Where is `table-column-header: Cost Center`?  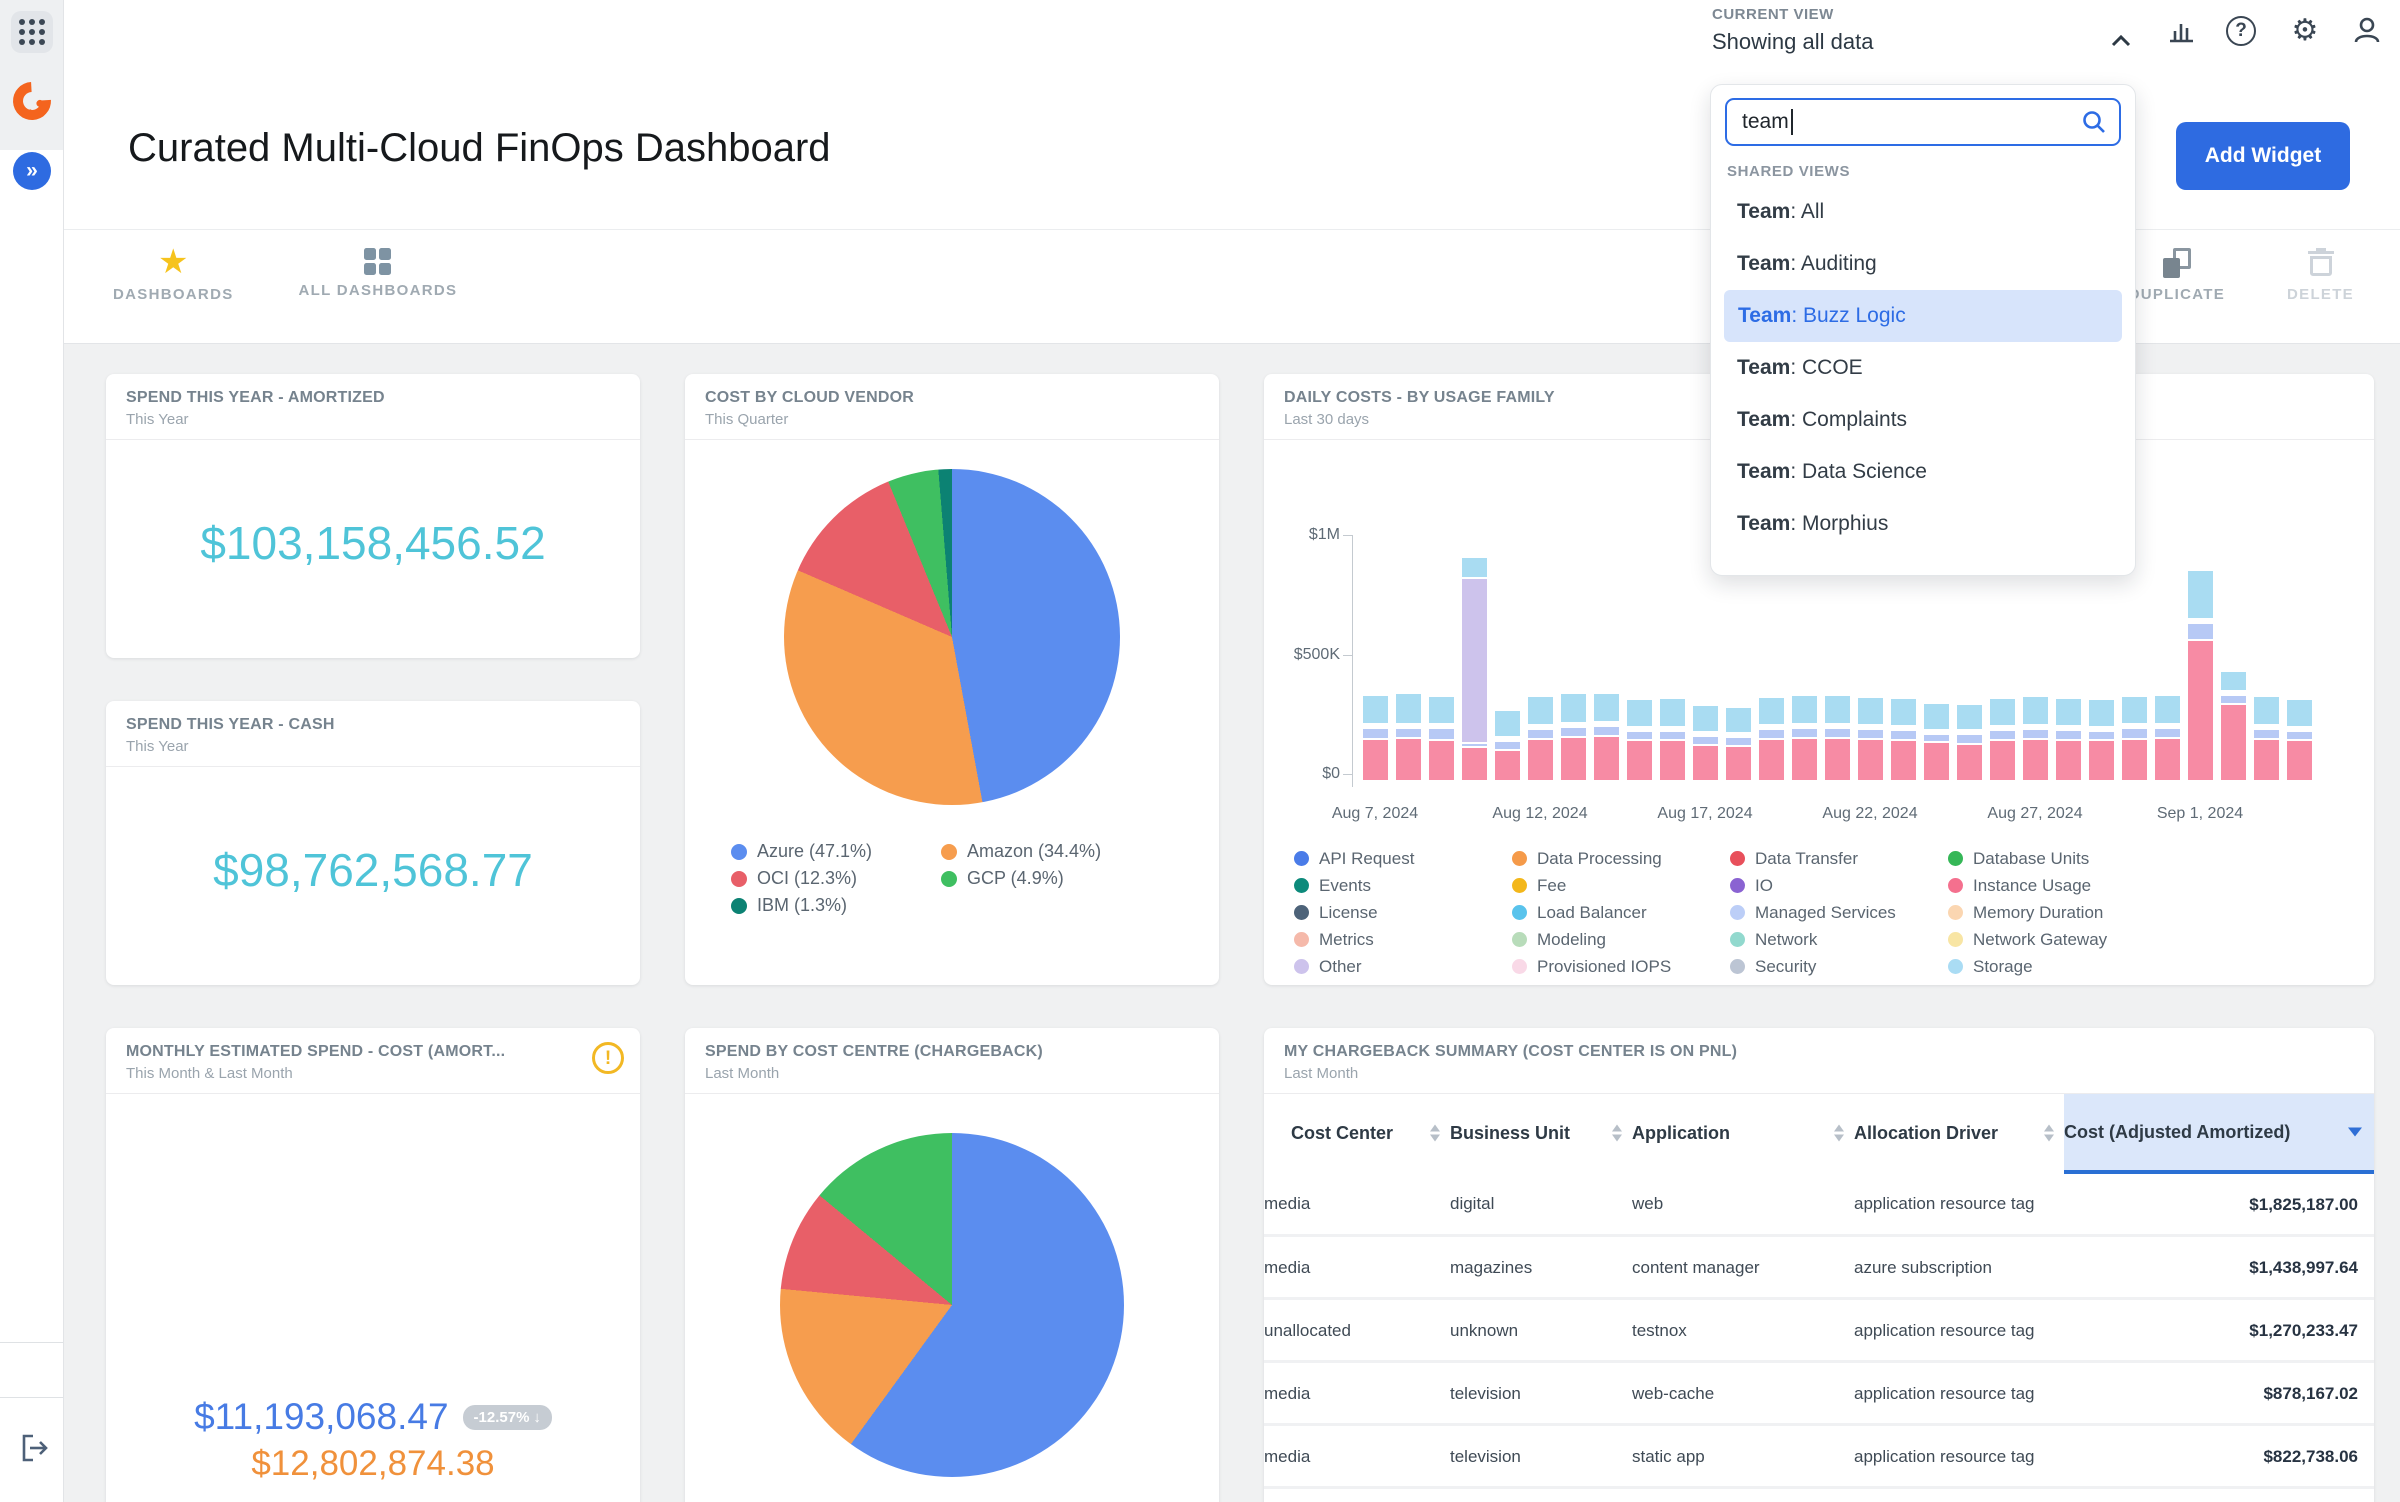
table-column-header: Cost Center is located at coordinates (1357, 1133).